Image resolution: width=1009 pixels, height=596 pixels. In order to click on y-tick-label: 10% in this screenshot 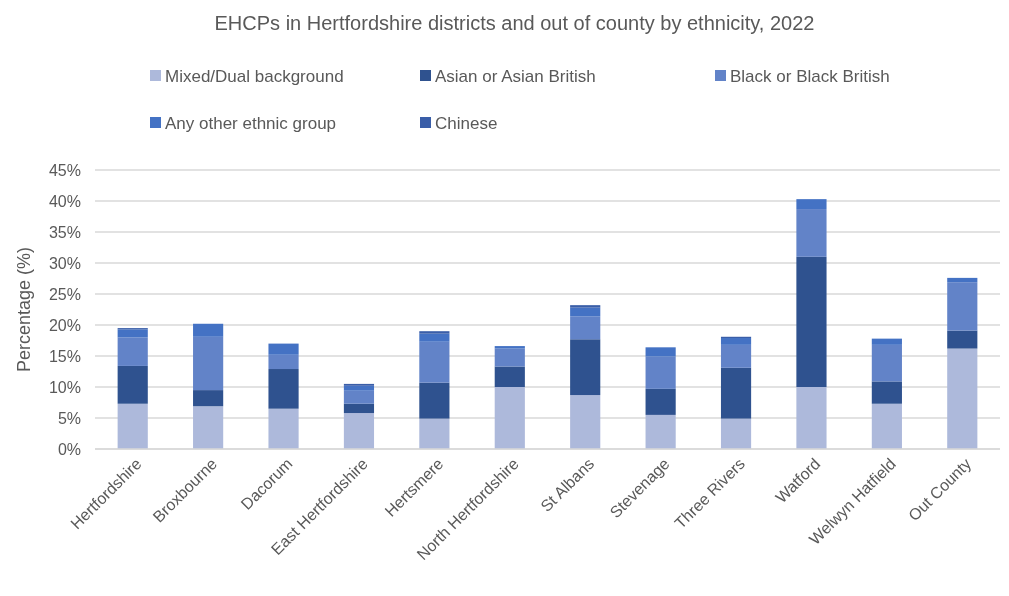, I will do `click(64, 387)`.